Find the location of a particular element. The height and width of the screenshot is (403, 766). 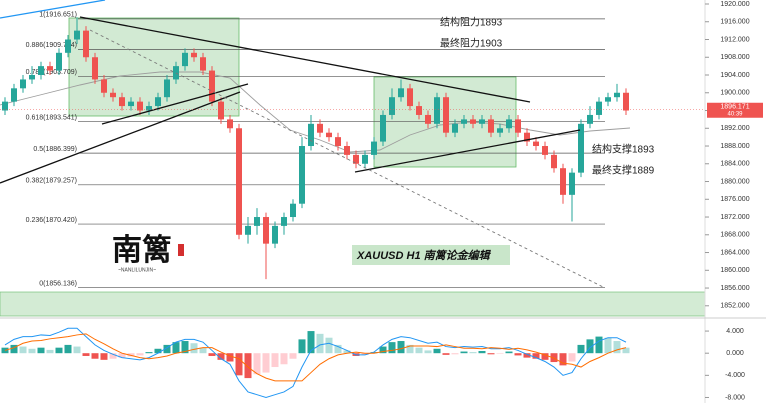

title-box is located at coordinates (431, 255).